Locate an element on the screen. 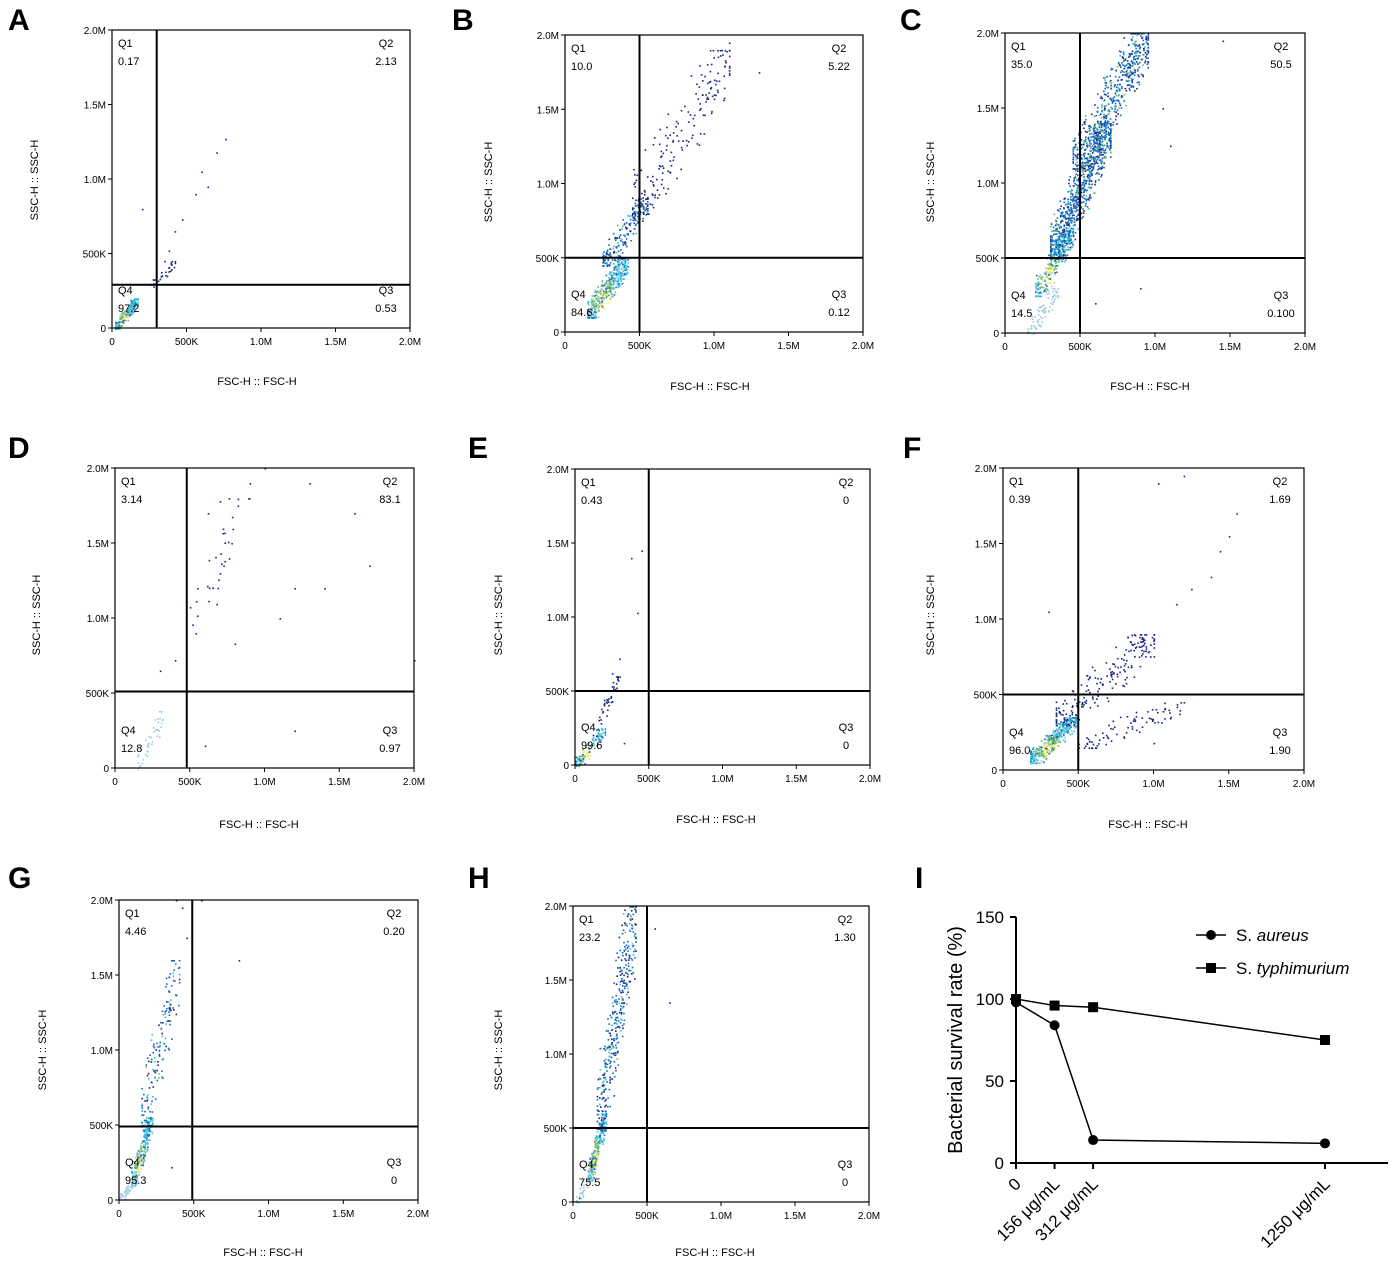  x-tick-label: 2.0M is located at coordinates (414, 782).